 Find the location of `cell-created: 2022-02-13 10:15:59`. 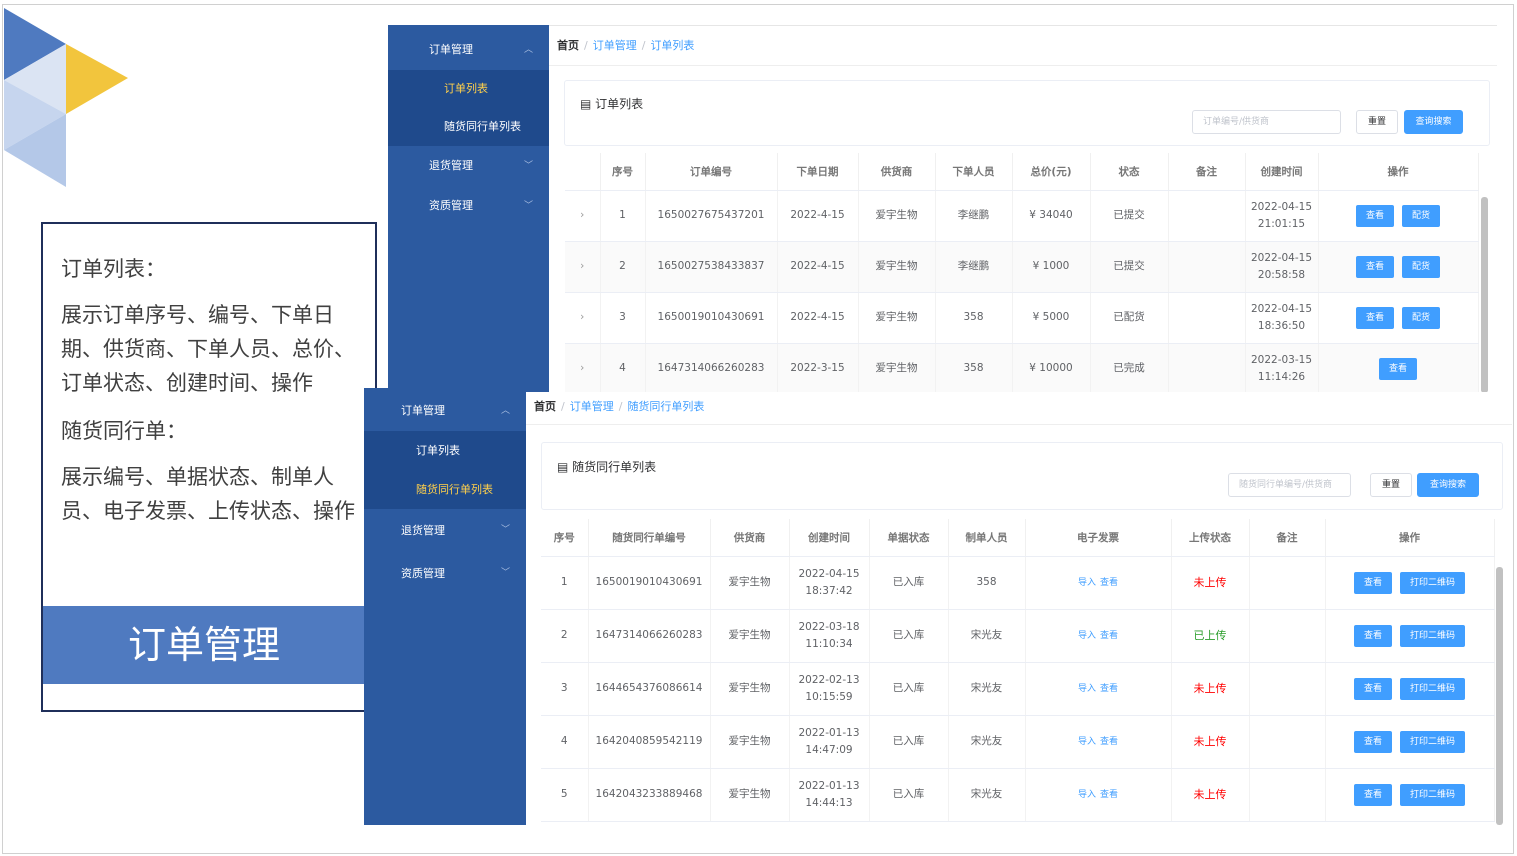

cell-created: 2022-02-13 10:15:59 is located at coordinates (829, 689).